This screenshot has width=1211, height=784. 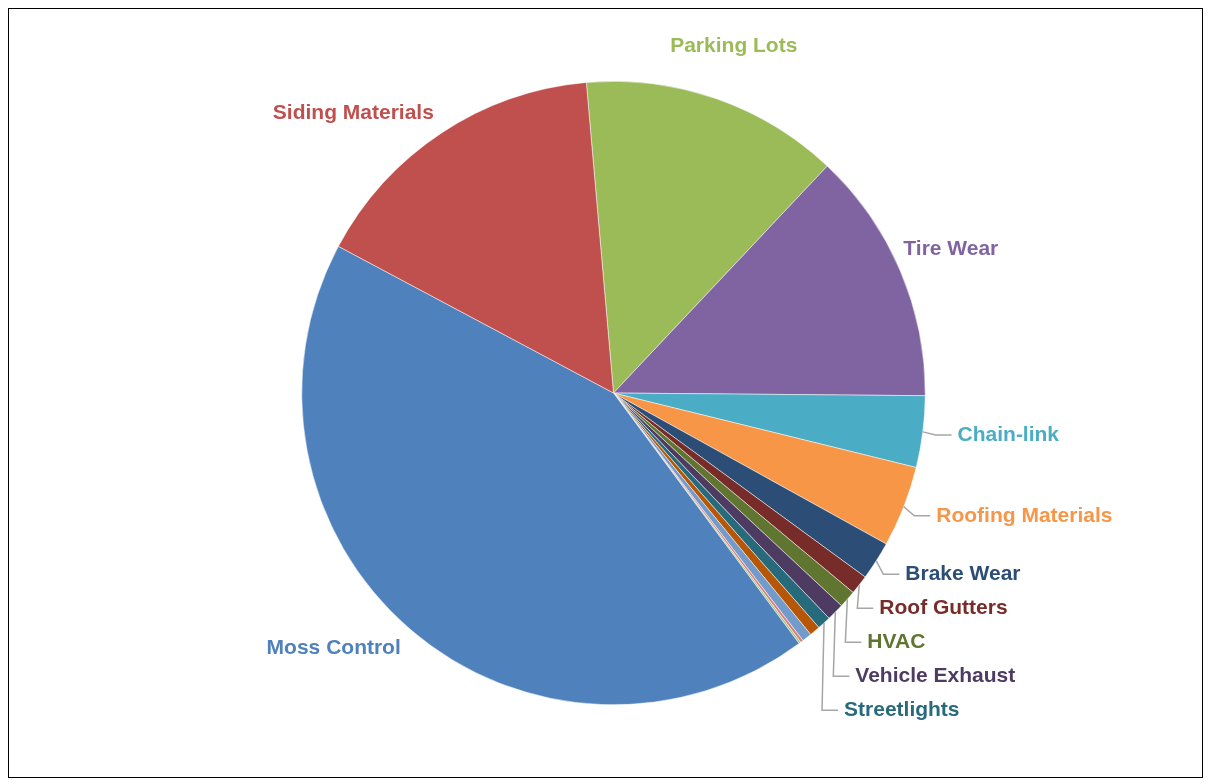 I want to click on slice-label: Brake Wear, so click(x=963, y=573).